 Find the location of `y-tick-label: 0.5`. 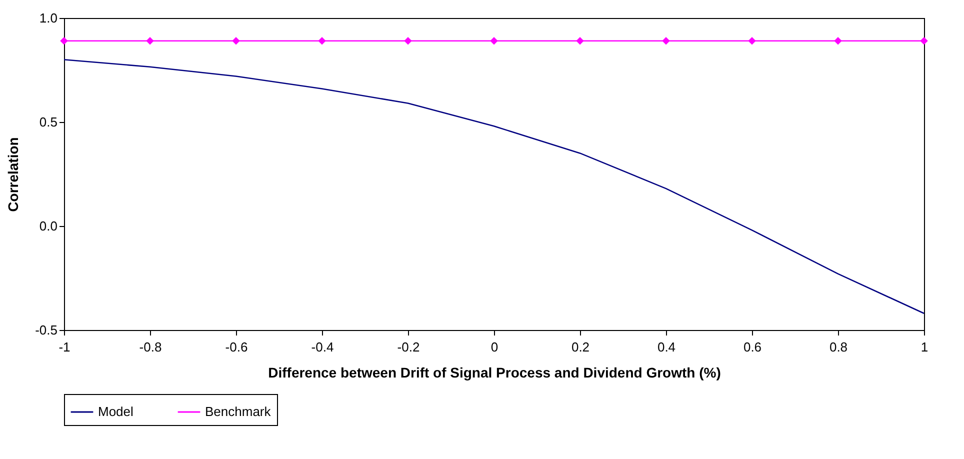

y-tick-label: 0.5 is located at coordinates (48, 122).